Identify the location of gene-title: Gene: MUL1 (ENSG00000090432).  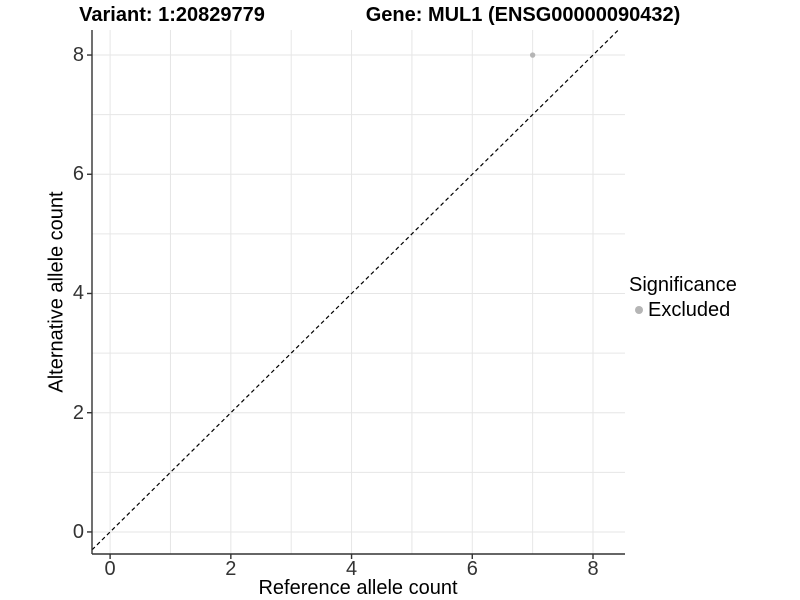
(523, 15).